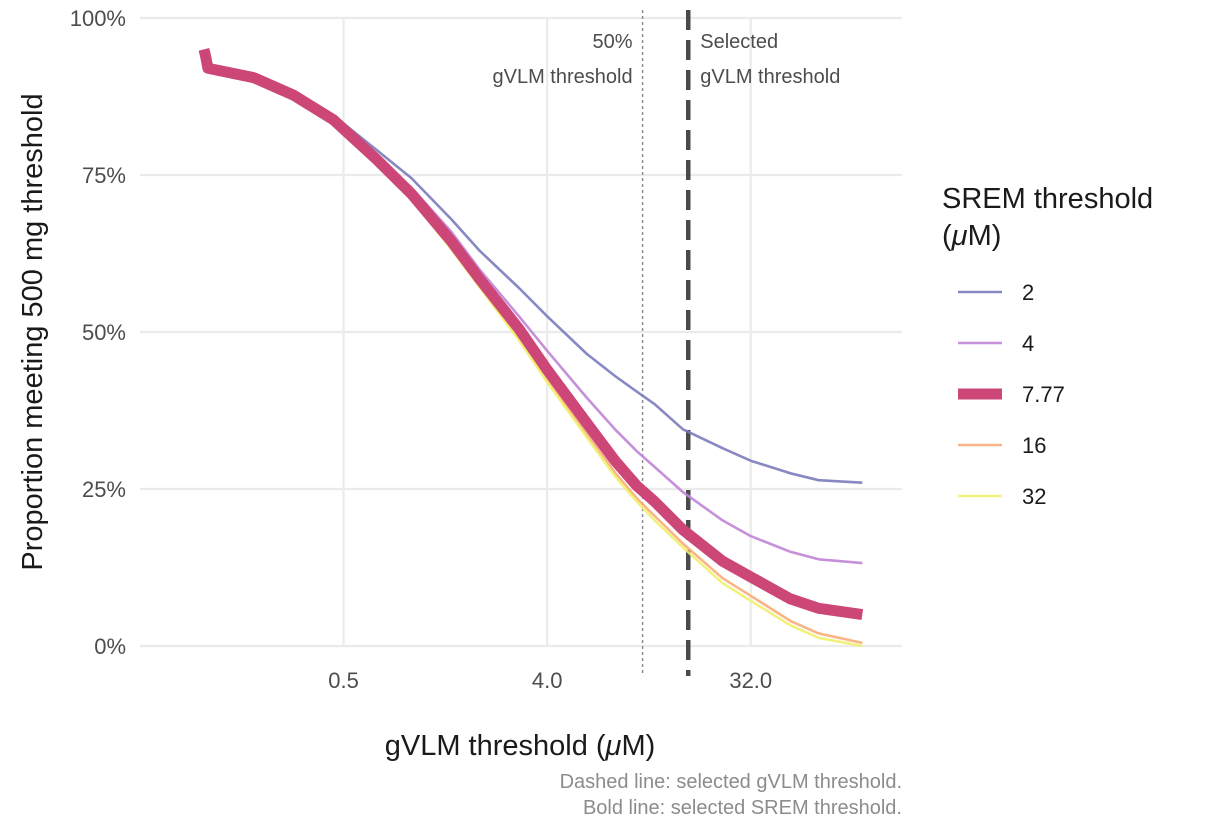  What do you see at coordinates (104, 332) in the screenshot?
I see `y-tick-label: 50%` at bounding box center [104, 332].